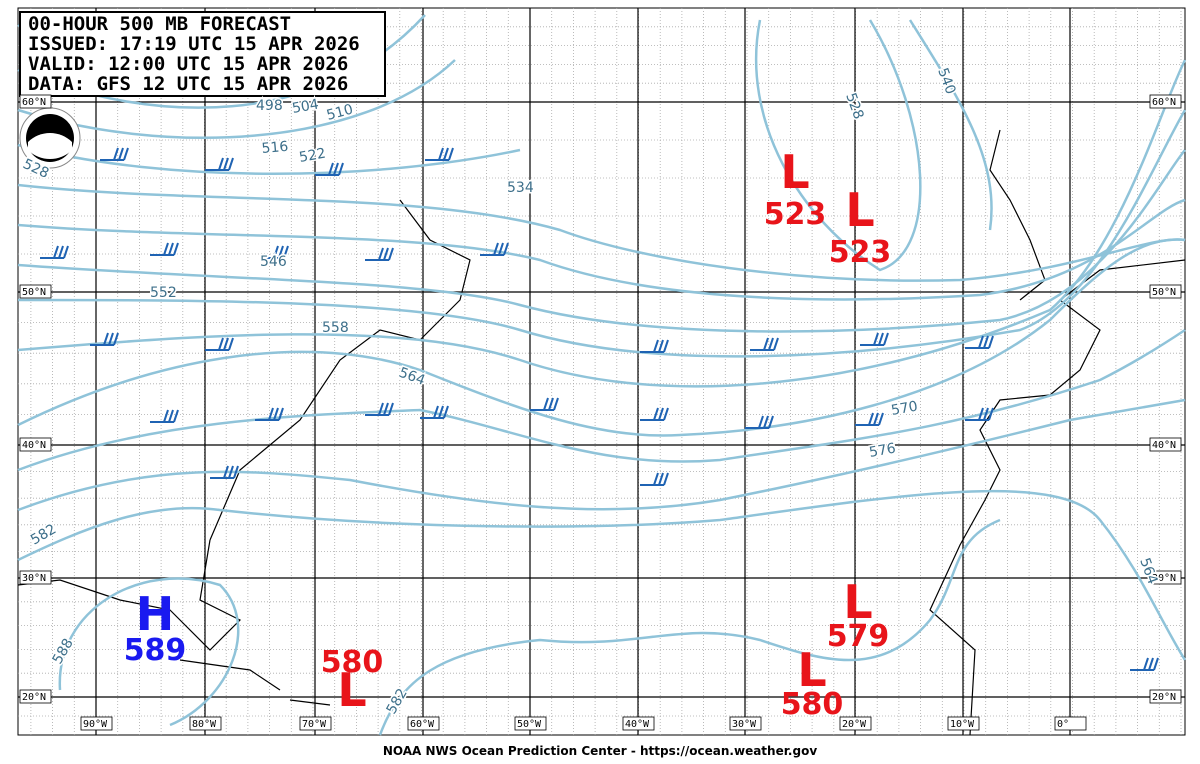  What do you see at coordinates (312, 156) in the screenshot?
I see `contour-label: 522` at bounding box center [312, 156].